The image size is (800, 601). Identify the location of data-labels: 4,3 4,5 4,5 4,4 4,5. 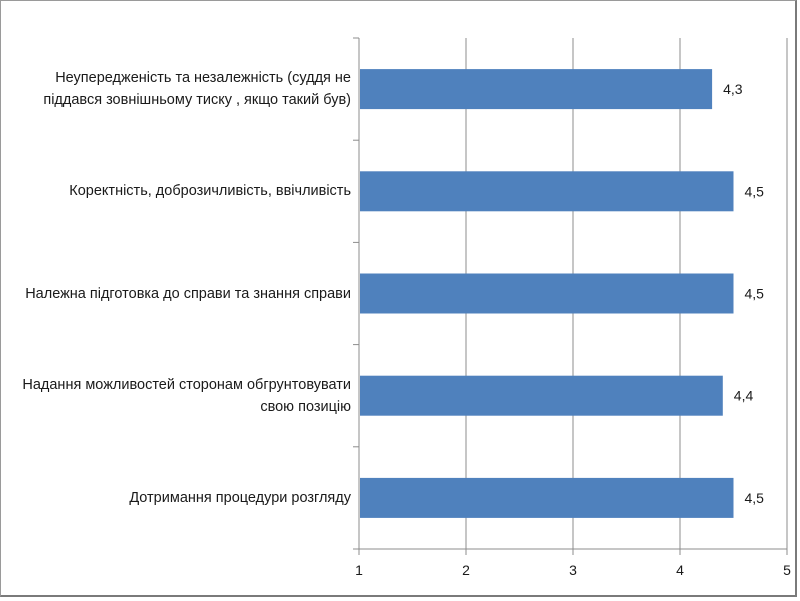
(743, 293).